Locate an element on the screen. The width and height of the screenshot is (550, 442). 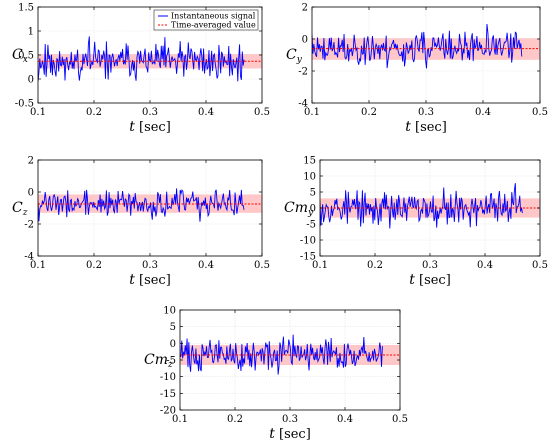
panel-cmz: 0.1 0.2 0.3 0.4 0.5 -20 -15 -10 -5 0 5 10 t [sec] Cmz is located at coordinates (276, 374).